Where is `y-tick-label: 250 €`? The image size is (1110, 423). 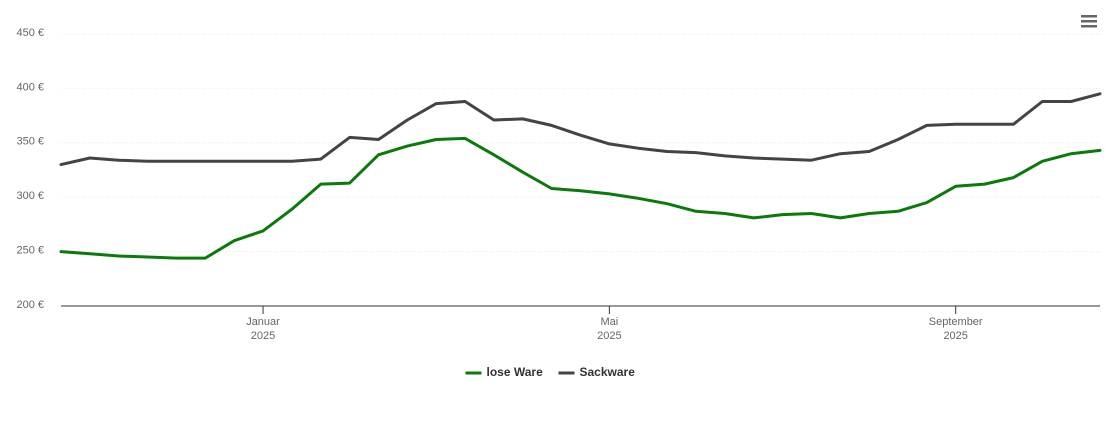 y-tick-label: 250 € is located at coordinates (30, 251).